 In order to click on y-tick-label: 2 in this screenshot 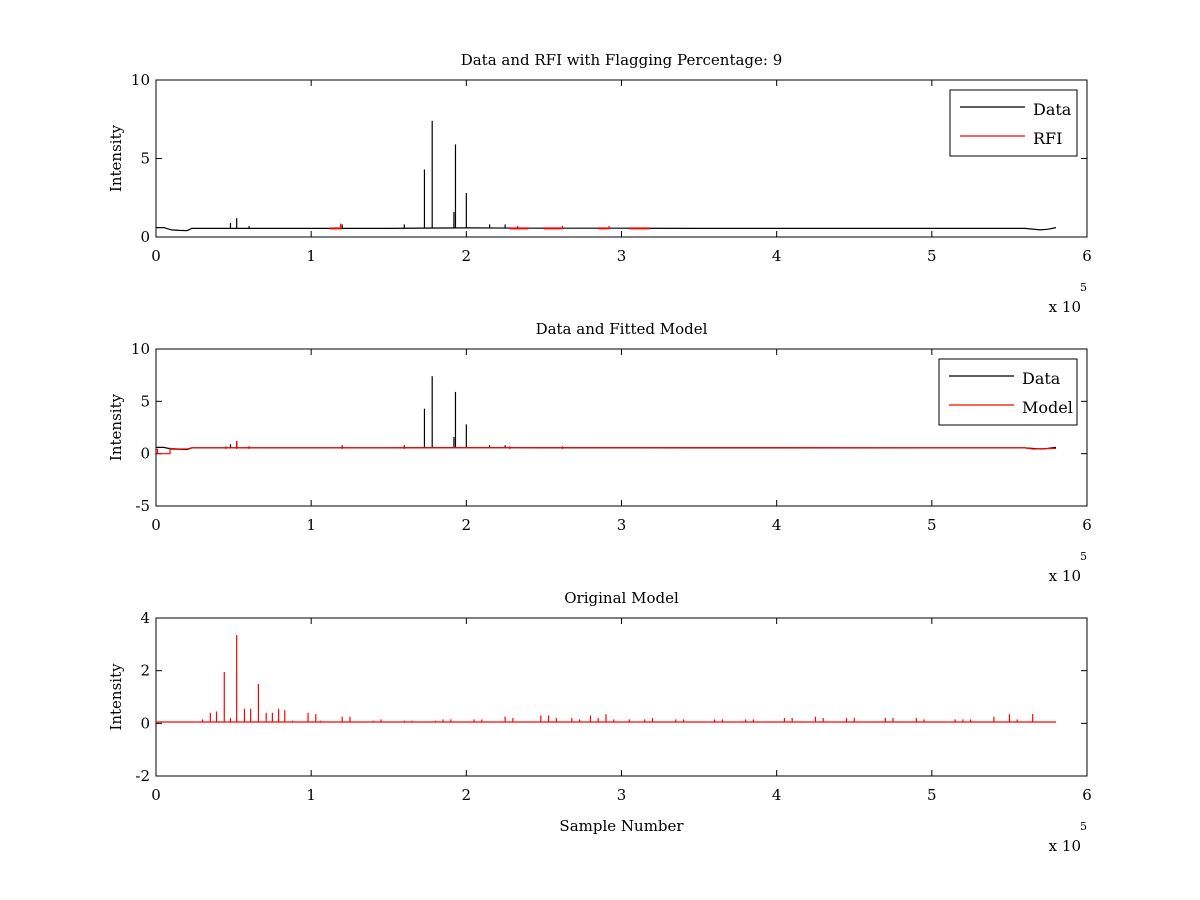, I will do `click(145, 671)`.